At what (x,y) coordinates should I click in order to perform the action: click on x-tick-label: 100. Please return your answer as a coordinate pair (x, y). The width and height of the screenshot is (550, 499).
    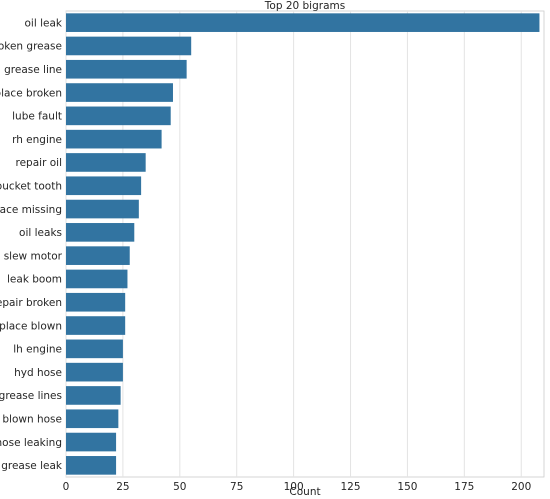
    Looking at the image, I should click on (294, 487).